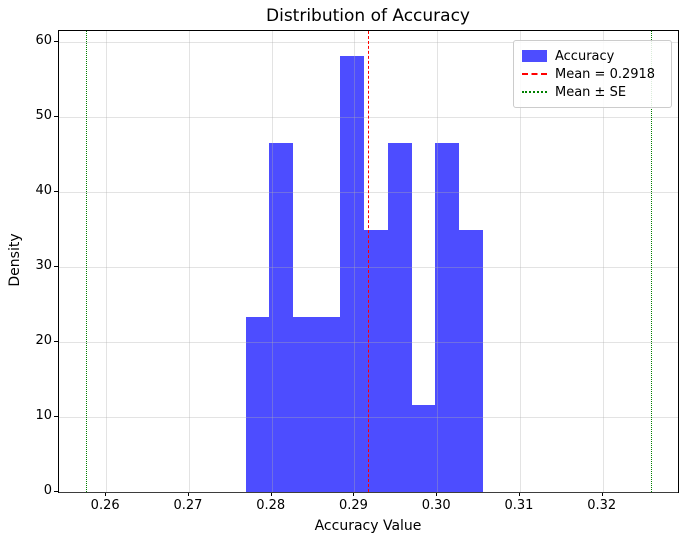  I want to click on mean-dashed-line-icon, so click(534, 74).